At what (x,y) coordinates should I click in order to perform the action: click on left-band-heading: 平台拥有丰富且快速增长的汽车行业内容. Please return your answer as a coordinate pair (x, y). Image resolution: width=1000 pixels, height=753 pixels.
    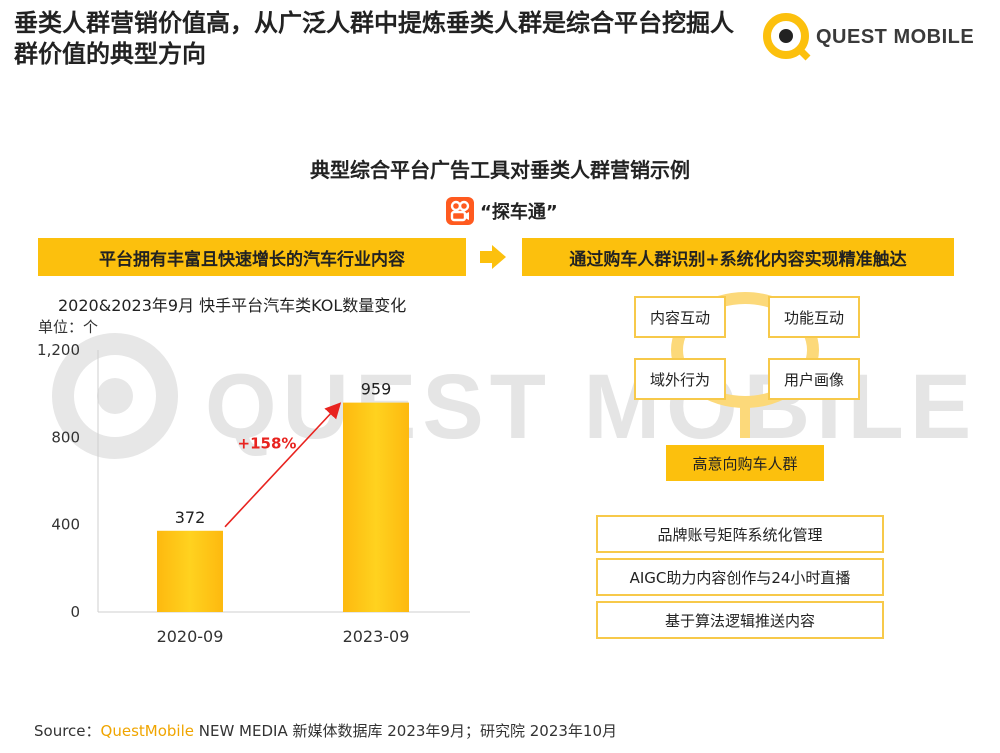
    Looking at the image, I should click on (252, 257).